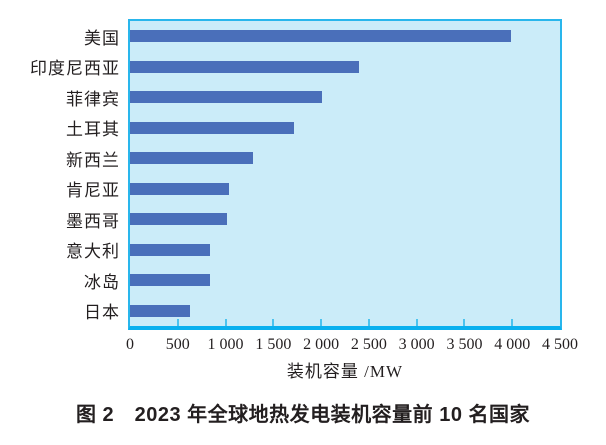 This screenshot has height=445, width=606. Describe the element at coordinates (93, 221) in the screenshot. I see `y-axis-label: 墨西哥` at that location.